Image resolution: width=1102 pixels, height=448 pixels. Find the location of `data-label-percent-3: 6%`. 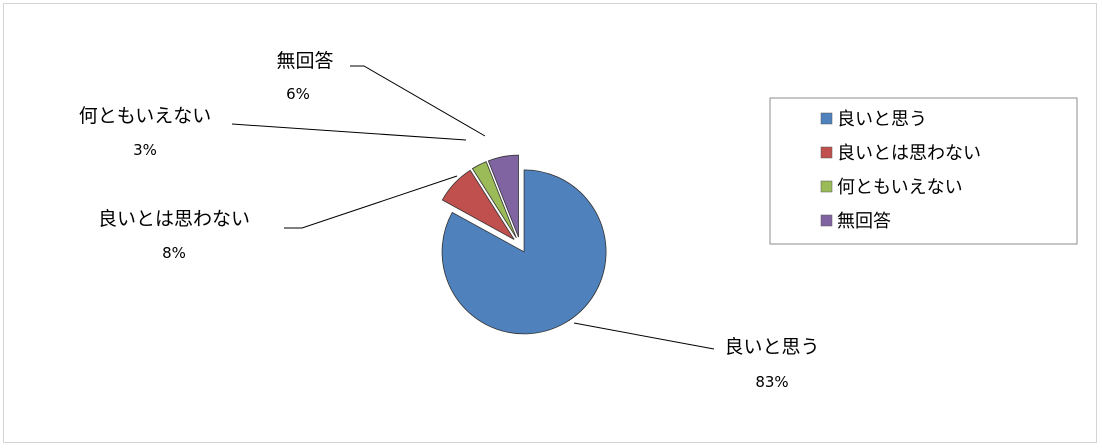

data-label-percent-3: 6% is located at coordinates (298, 94).